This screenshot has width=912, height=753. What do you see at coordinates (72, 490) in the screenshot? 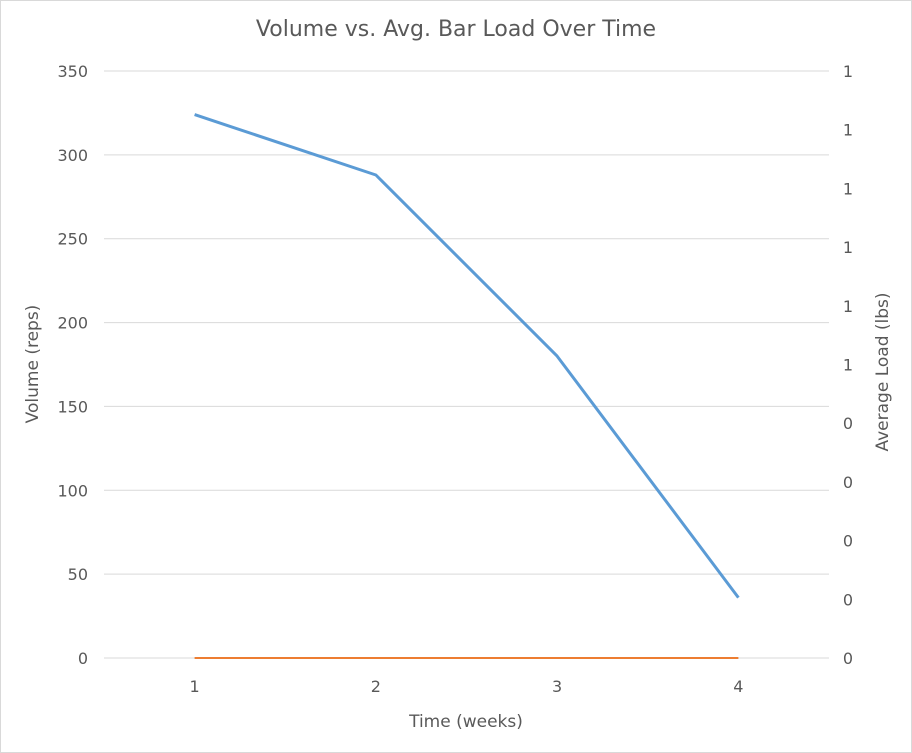
I see `y-tick-label: 100` at bounding box center [72, 490].